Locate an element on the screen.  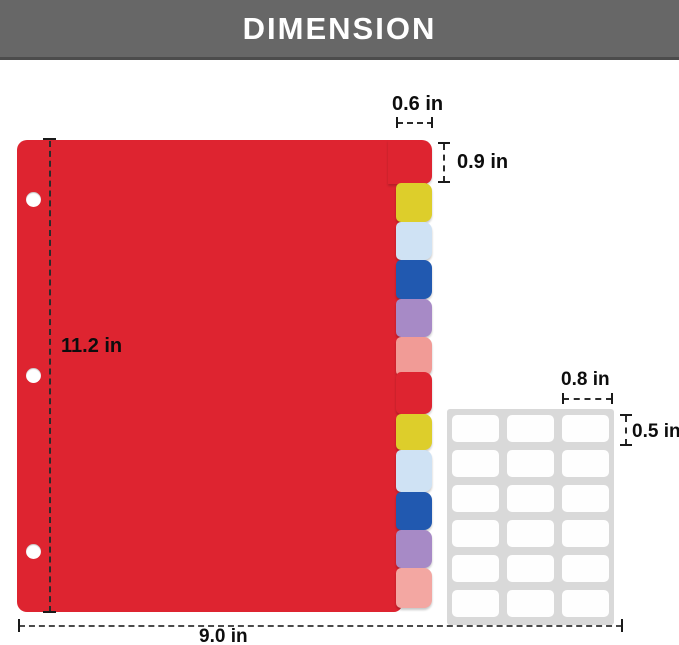
label-grid is located at coordinates (530, 516).